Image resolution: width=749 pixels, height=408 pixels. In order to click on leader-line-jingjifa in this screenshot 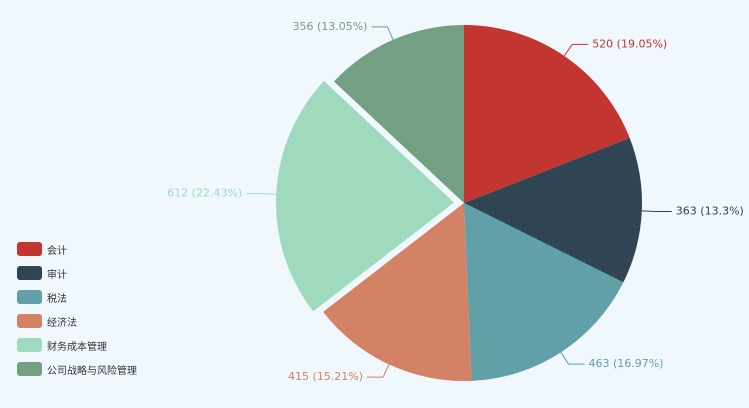, I will do `click(378, 371)`.